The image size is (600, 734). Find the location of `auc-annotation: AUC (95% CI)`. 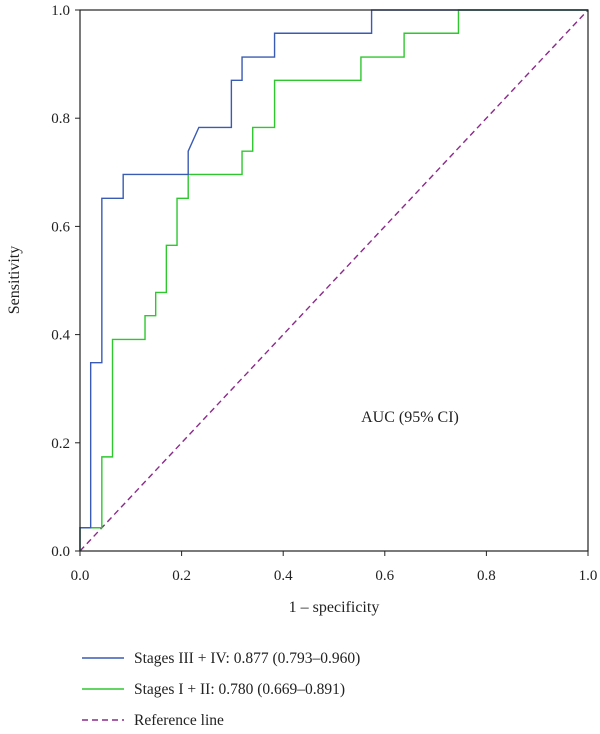

auc-annotation: AUC (95% CI) is located at coordinates (410, 417).